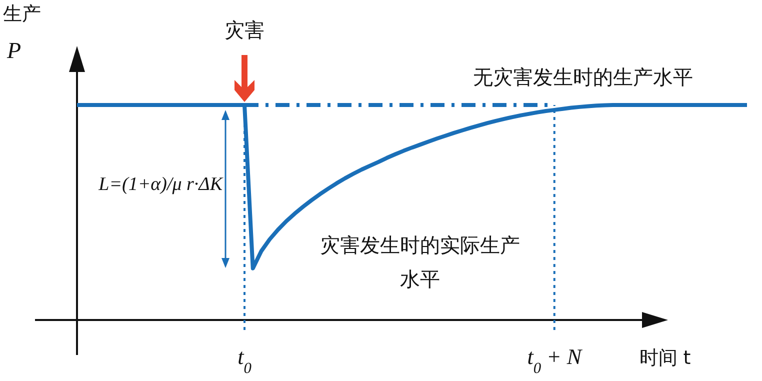  What do you see at coordinates (22, 33) in the screenshot?
I see `y-axis-title: 生产 P` at bounding box center [22, 33].